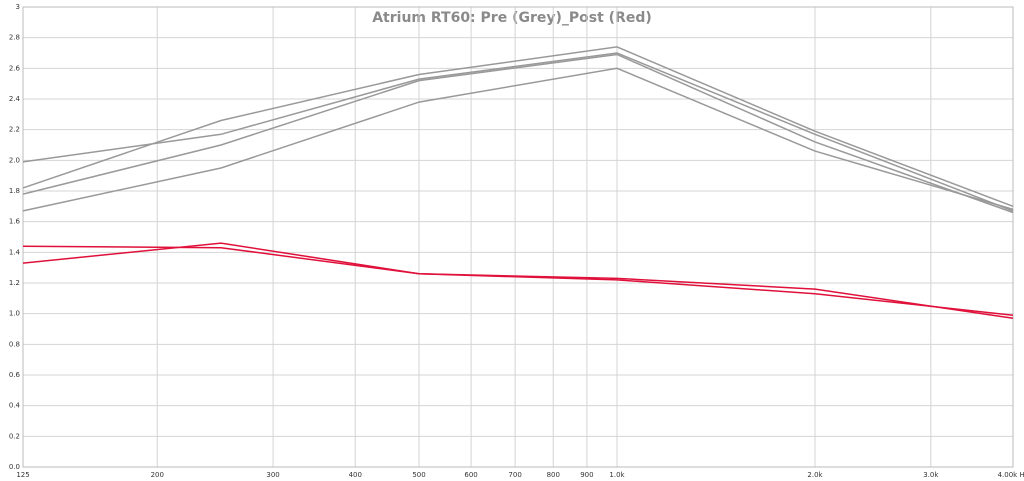 The image size is (1024, 481). I want to click on x-tick-label: 125, so click(22, 475).